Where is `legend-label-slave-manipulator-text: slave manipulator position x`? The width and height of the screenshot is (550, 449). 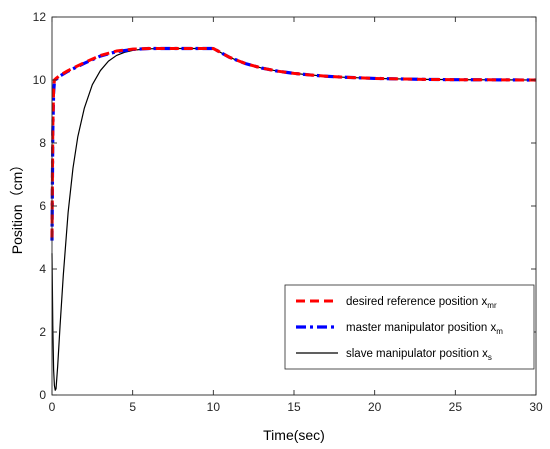 legend-label-slave-manipulator-text: slave manipulator position x is located at coordinates (417, 354).